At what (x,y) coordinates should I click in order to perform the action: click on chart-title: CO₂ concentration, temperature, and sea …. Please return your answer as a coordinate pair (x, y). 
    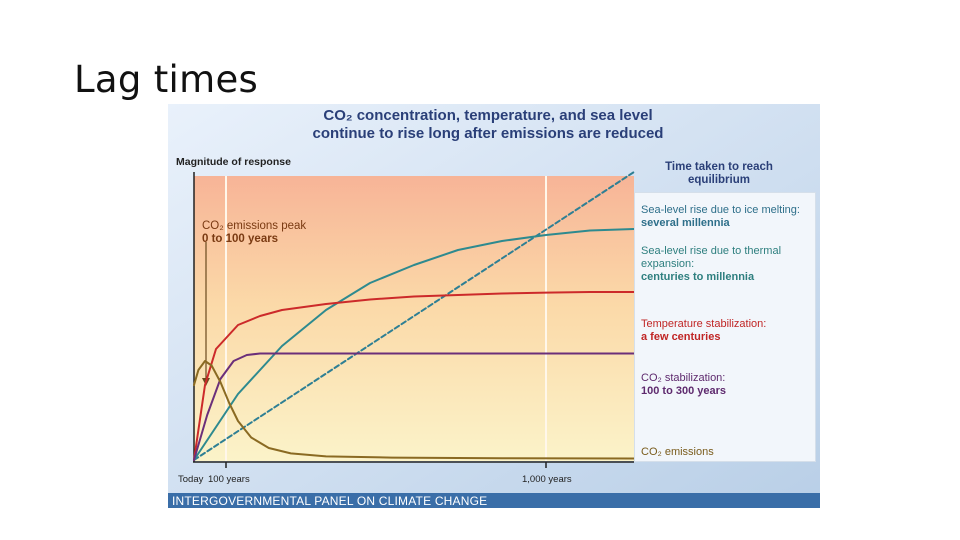
    Looking at the image, I should click on (488, 125).